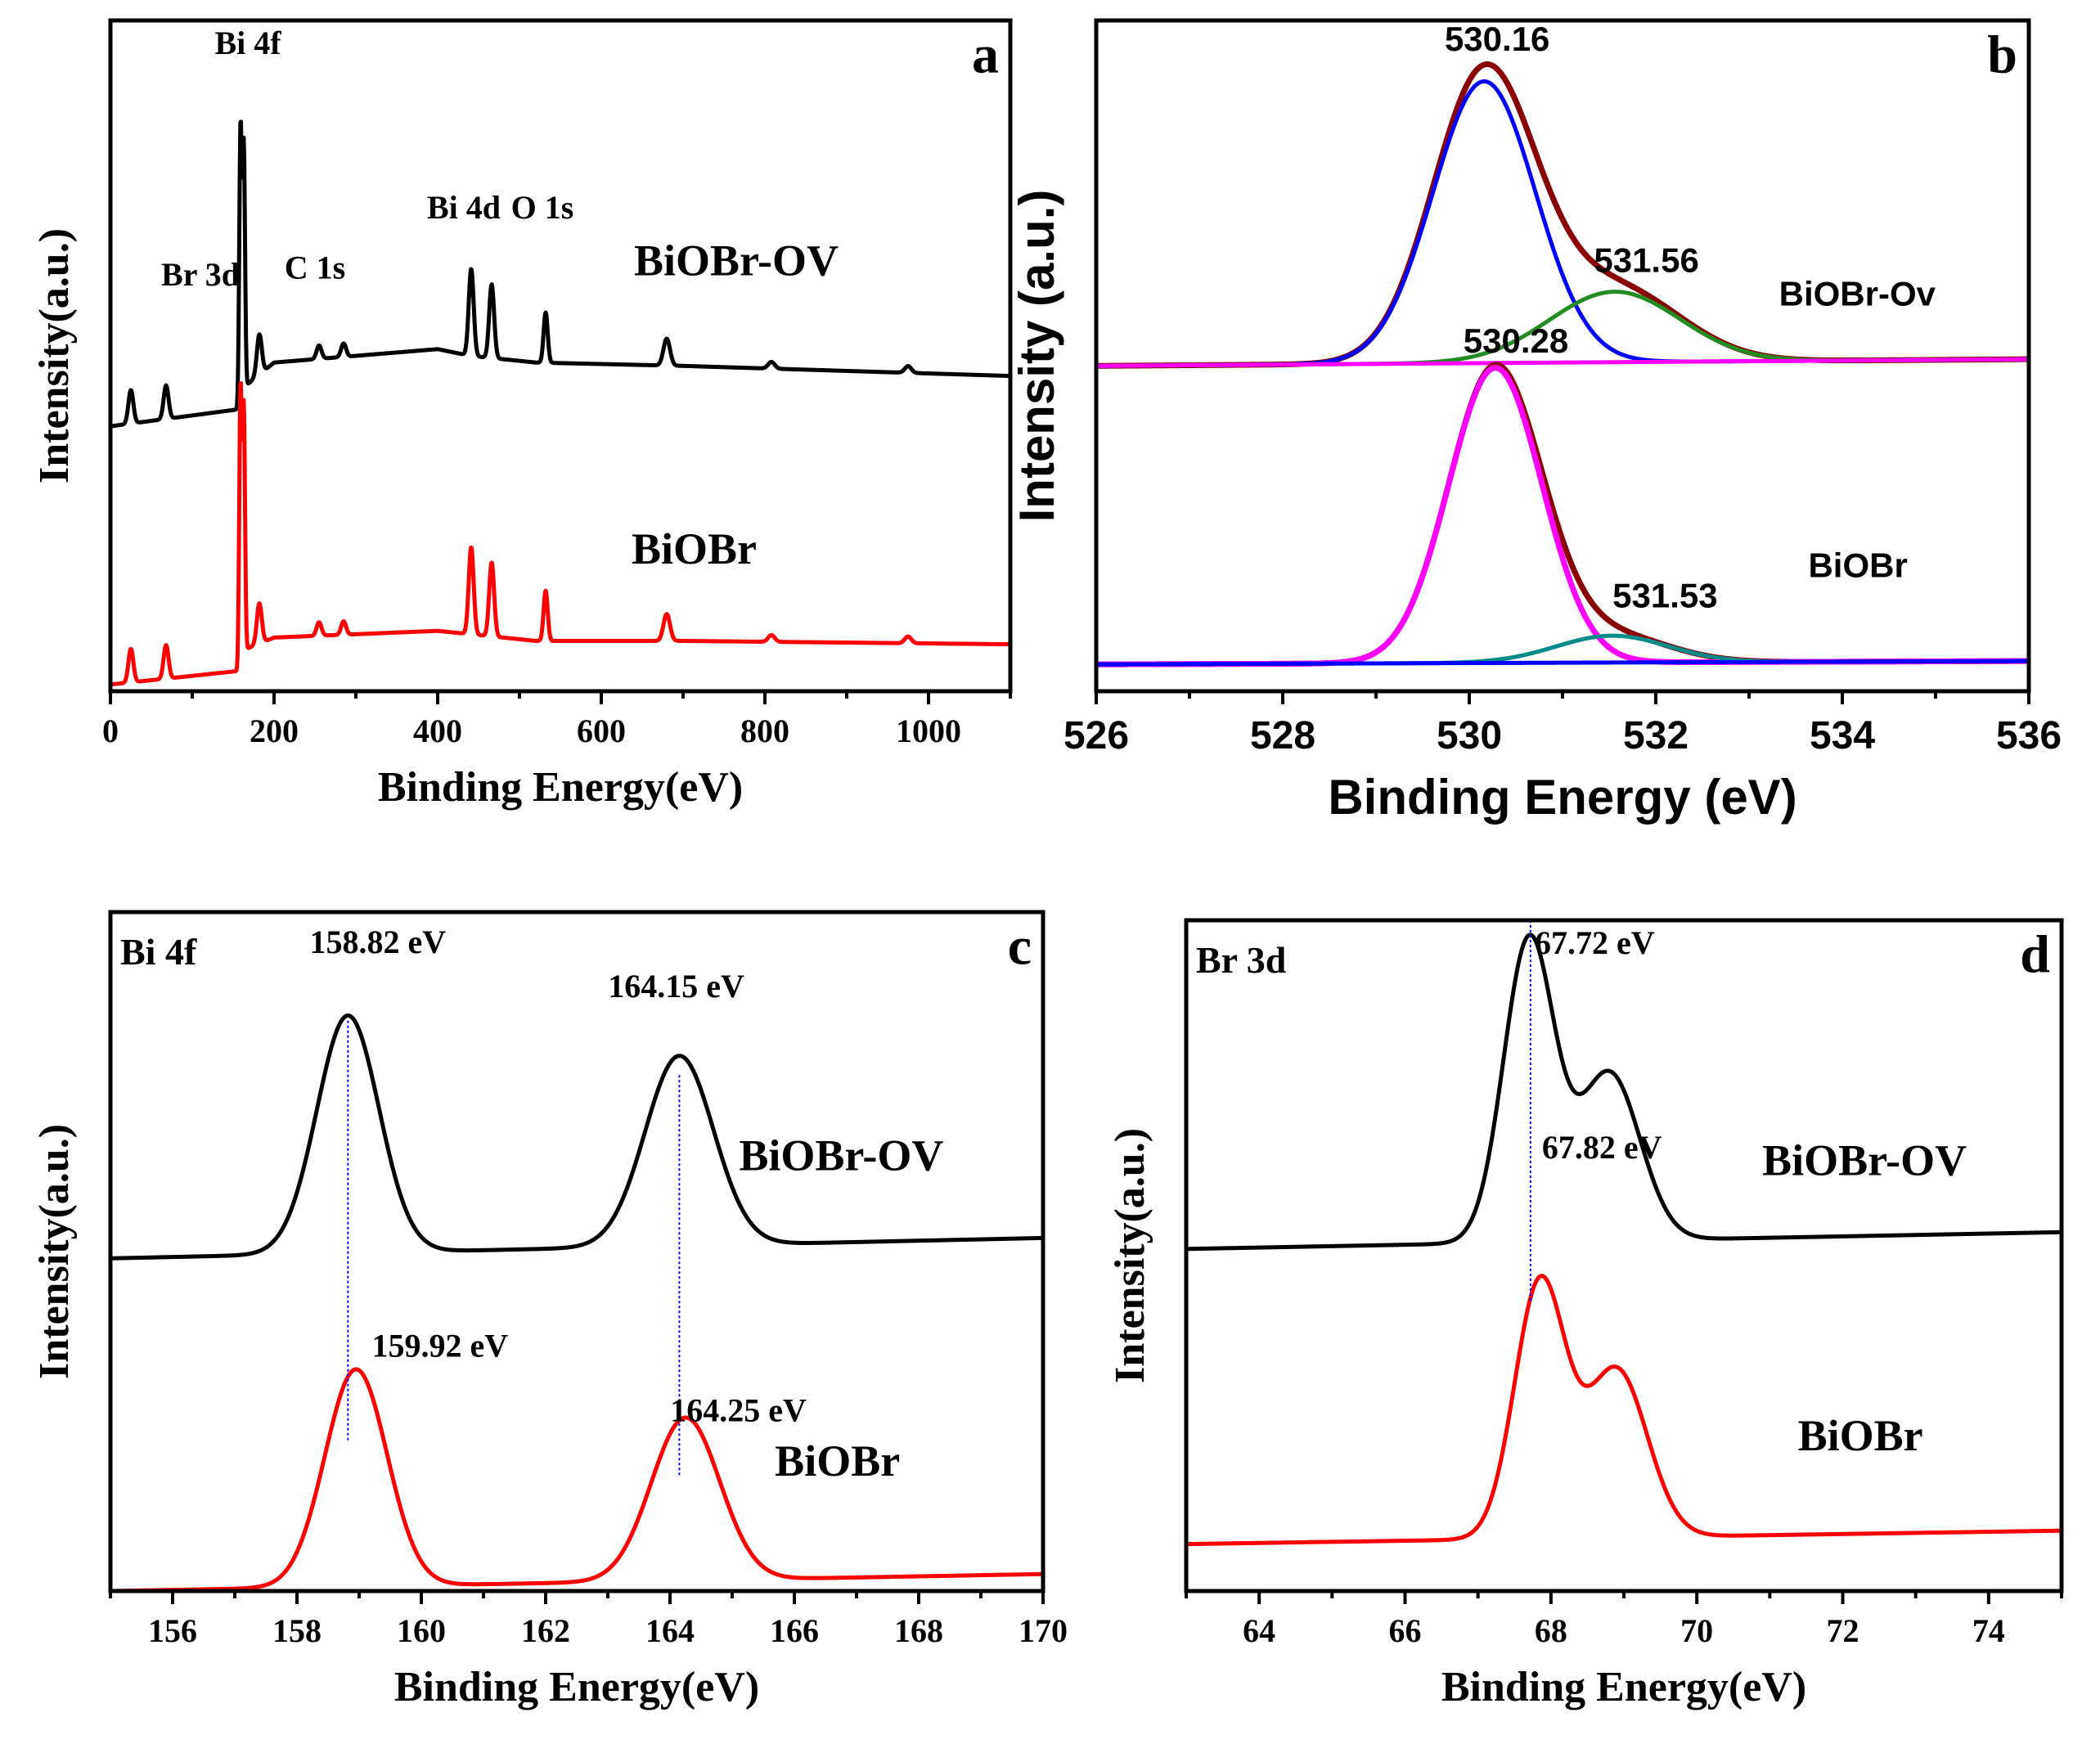 The width and height of the screenshot is (2100, 1744). Describe the element at coordinates (439, 1346) in the screenshot. I see `peak-annotation-c-2: 159.92 eV` at that location.